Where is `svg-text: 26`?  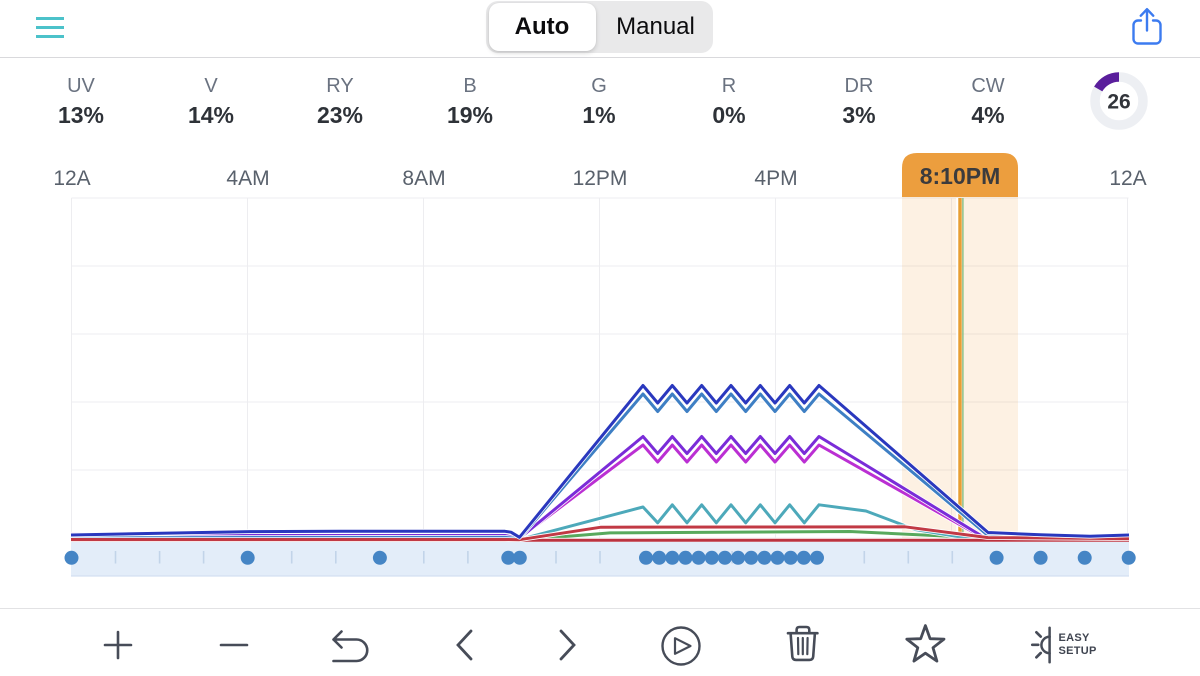 svg-text: 26 is located at coordinates (1118, 102).